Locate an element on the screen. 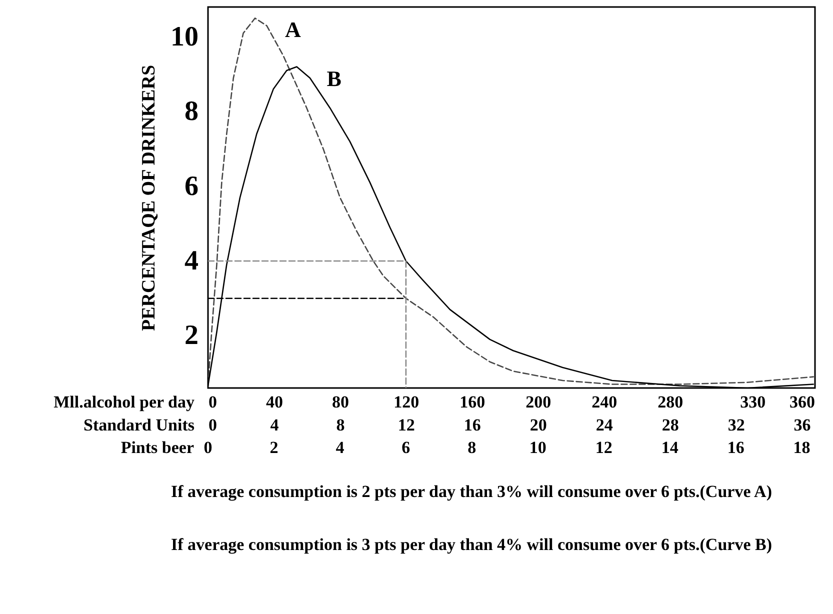 This screenshot has width=833, height=614. text: Pints beer is located at coordinates (157, 447).